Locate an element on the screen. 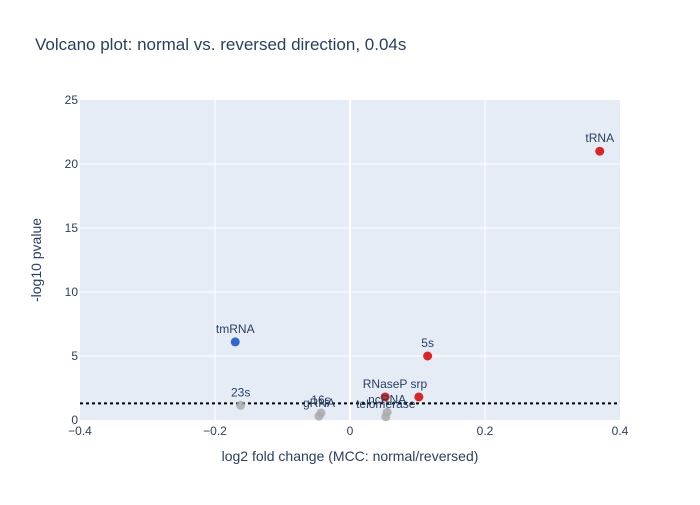 The image size is (700, 505). data-label-5s: 5s is located at coordinates (427, 343).